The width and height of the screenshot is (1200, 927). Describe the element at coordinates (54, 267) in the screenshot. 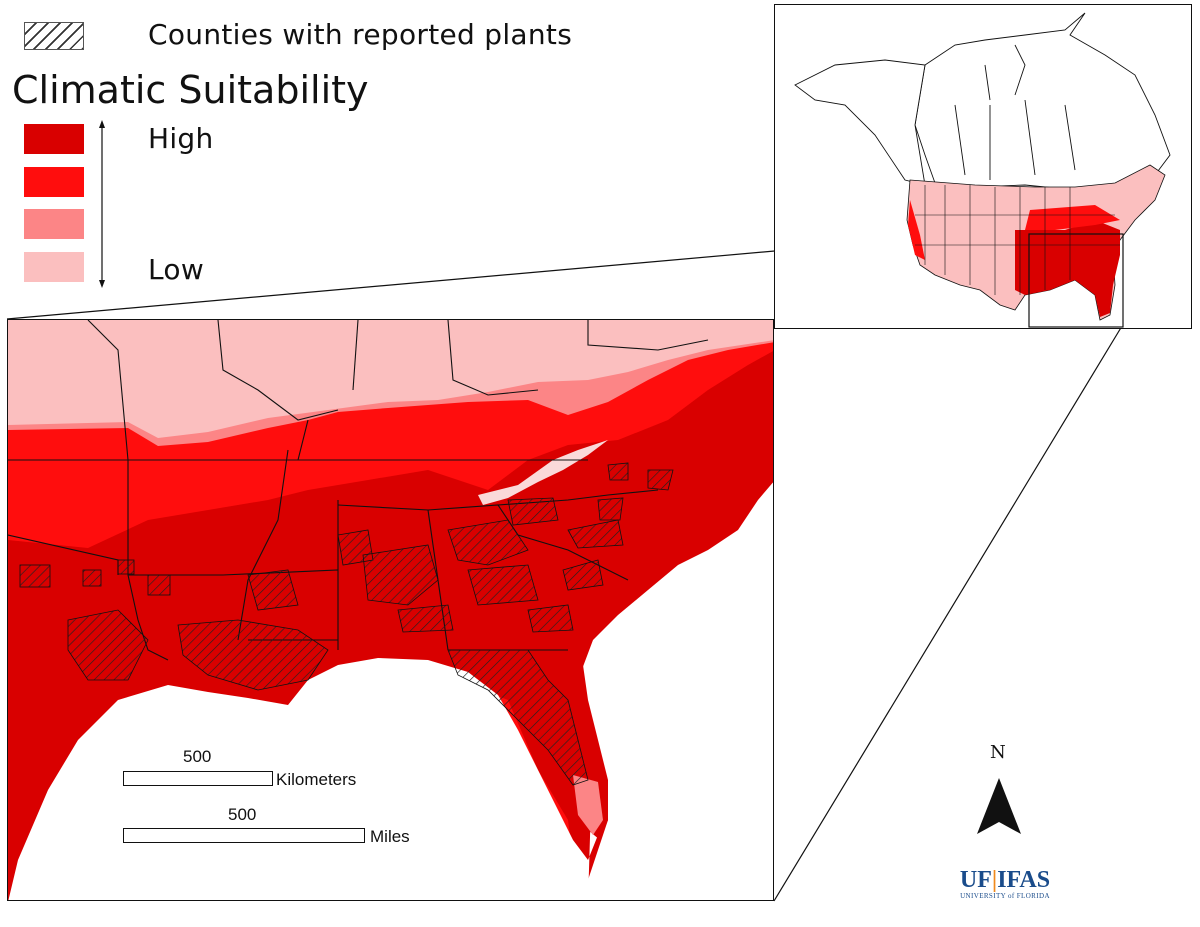

I see `legend-swatch-low` at that location.